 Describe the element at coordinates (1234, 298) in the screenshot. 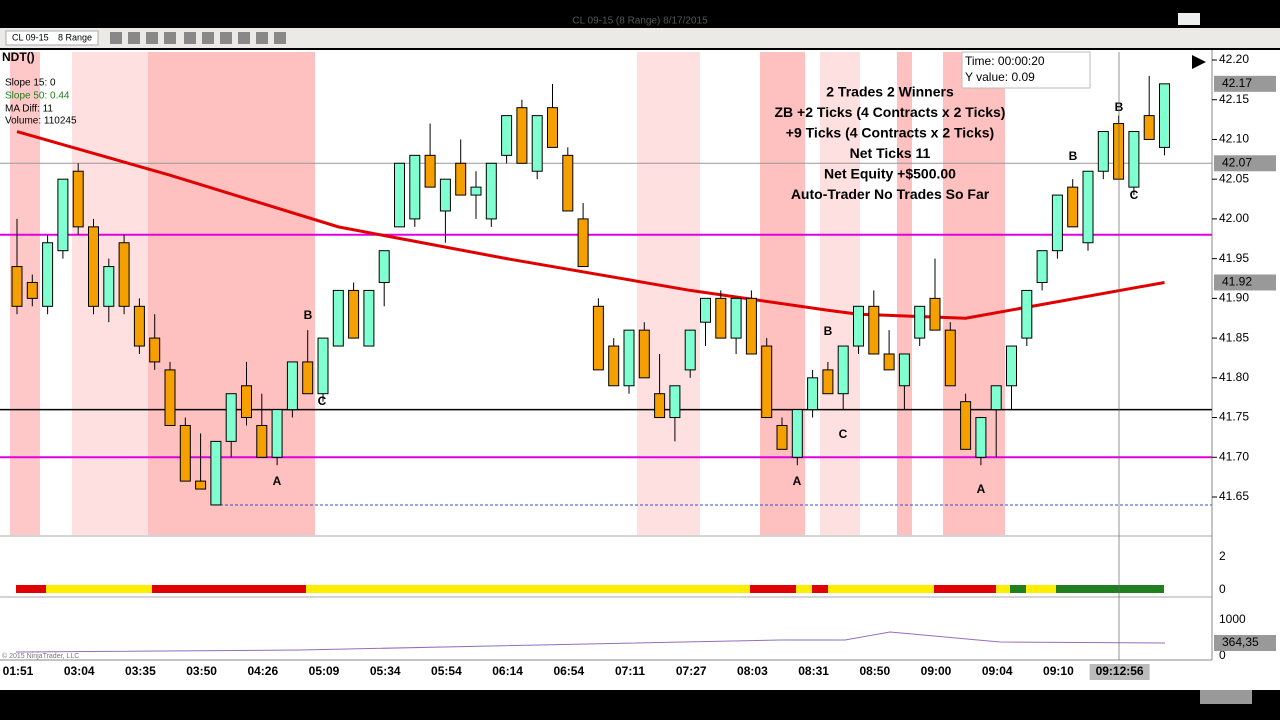

I see `y-tick-label: 41.90` at that location.